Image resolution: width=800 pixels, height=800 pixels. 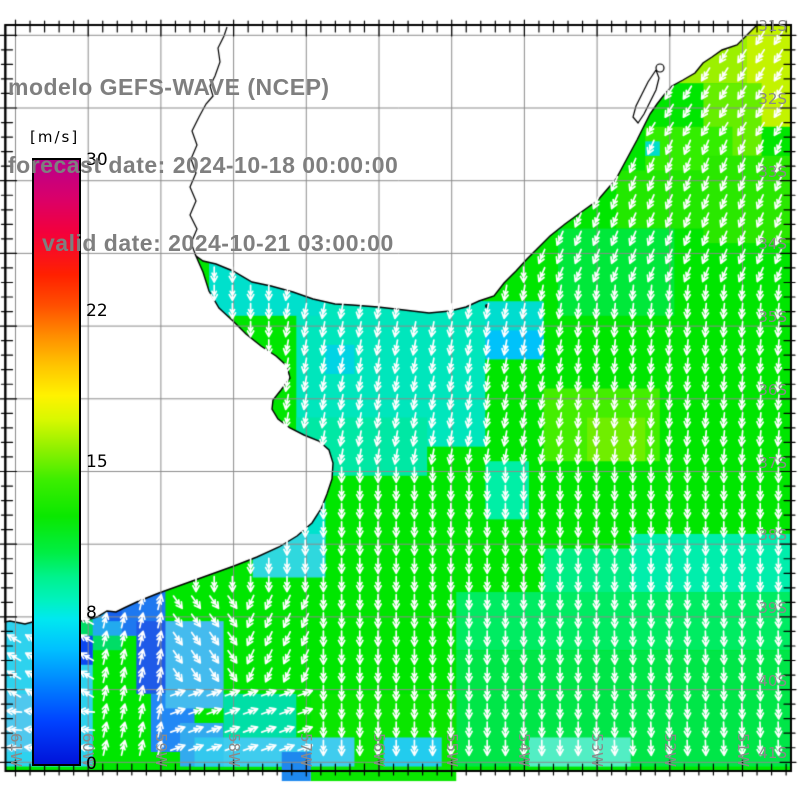 I want to click on lat-label: 36S, so click(x=772, y=389).